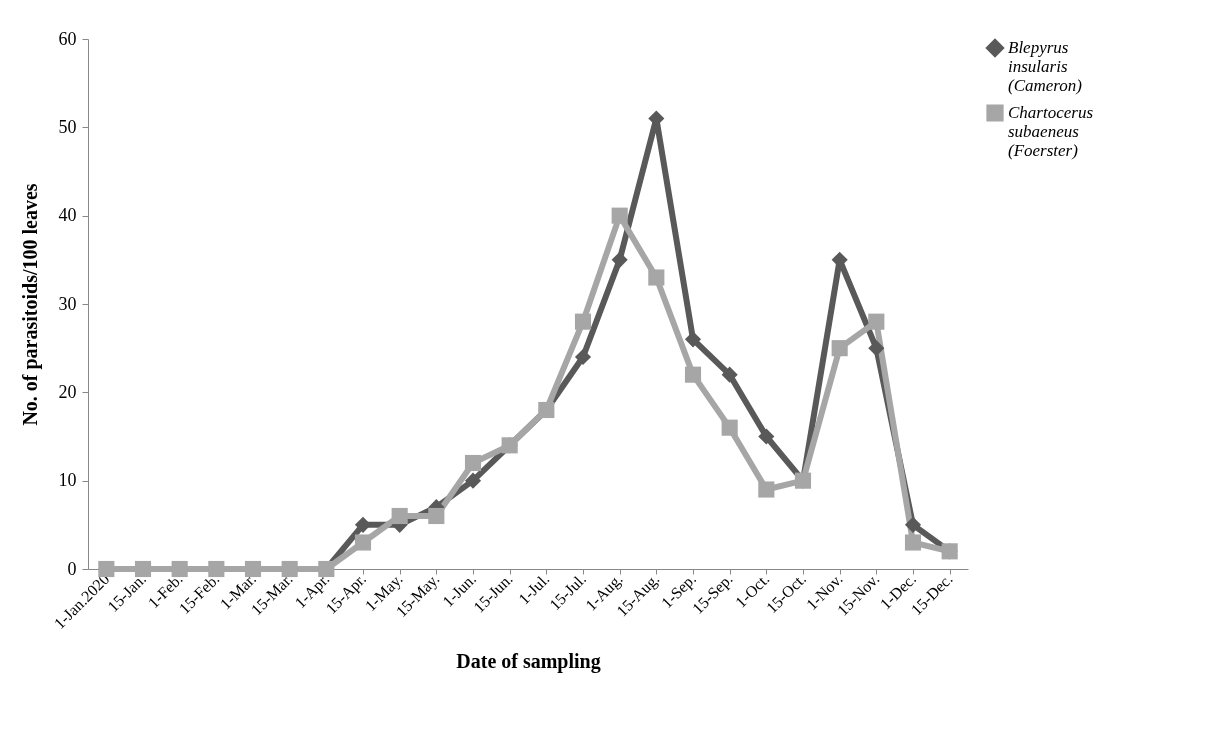  Describe the element at coordinates (67, 303) in the screenshot. I see `y-tick-label: 30` at that location.